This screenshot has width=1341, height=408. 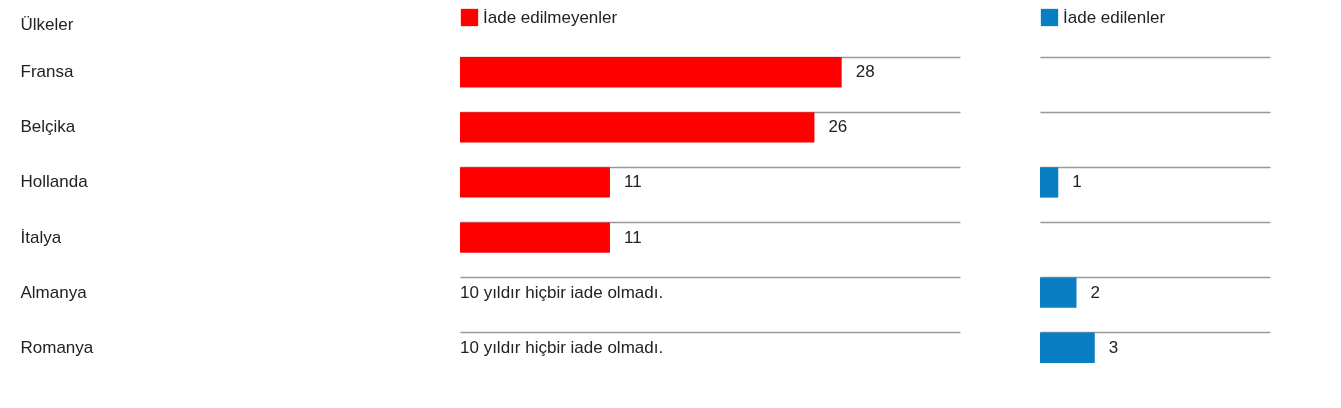 I want to click on y-axis-title: Ülkeler, so click(x=47, y=24).